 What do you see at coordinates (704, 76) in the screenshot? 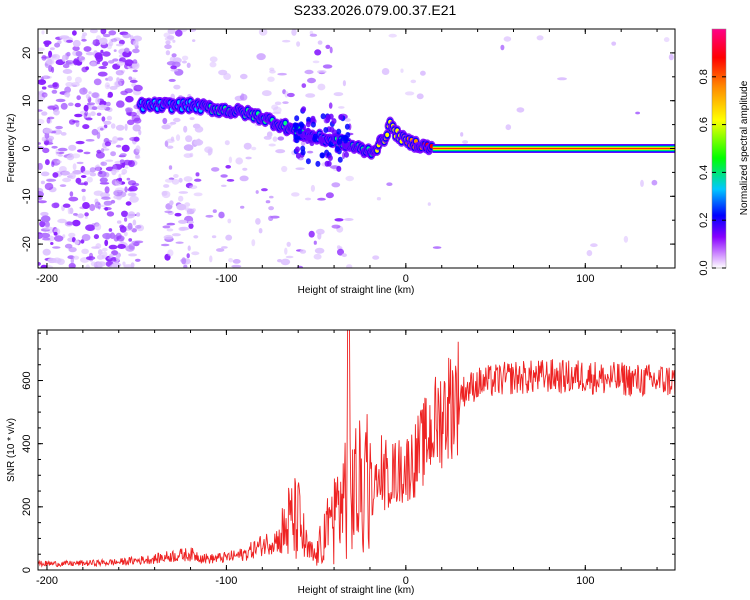
I see `colorbar-tick-label: 0.8` at bounding box center [704, 76].